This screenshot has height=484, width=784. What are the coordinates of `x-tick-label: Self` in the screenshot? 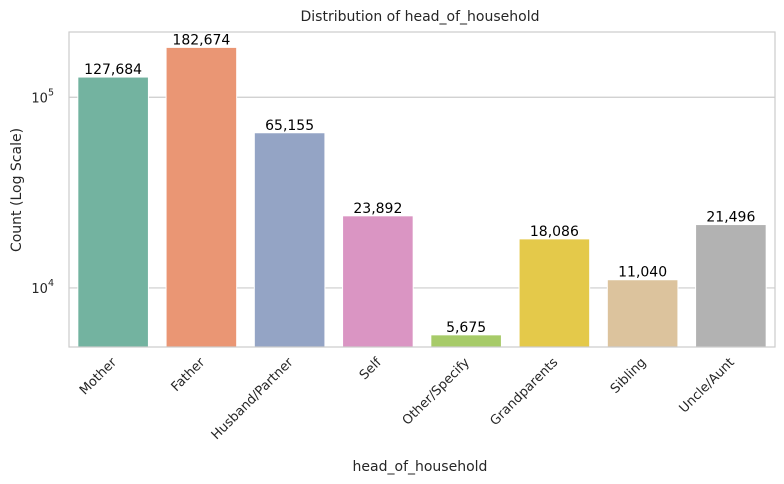 It's located at (371, 369).